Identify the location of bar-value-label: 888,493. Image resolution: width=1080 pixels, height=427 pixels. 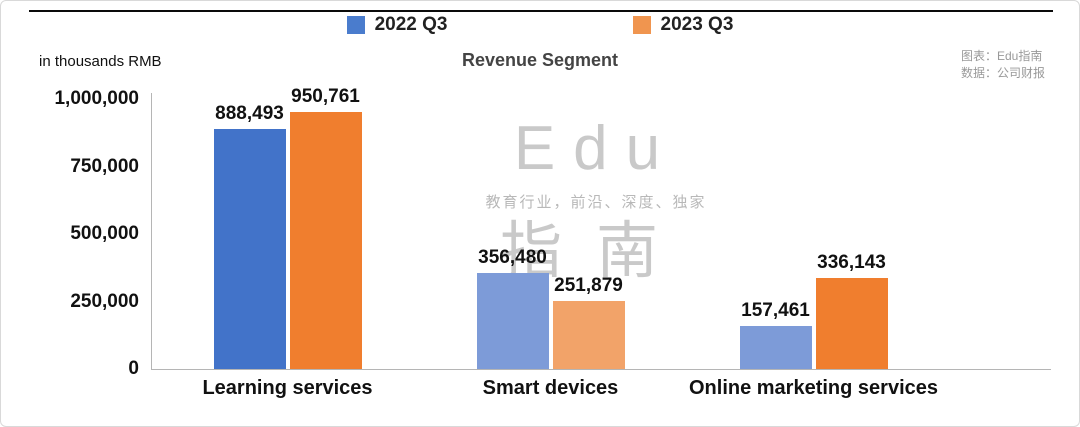
(249, 113).